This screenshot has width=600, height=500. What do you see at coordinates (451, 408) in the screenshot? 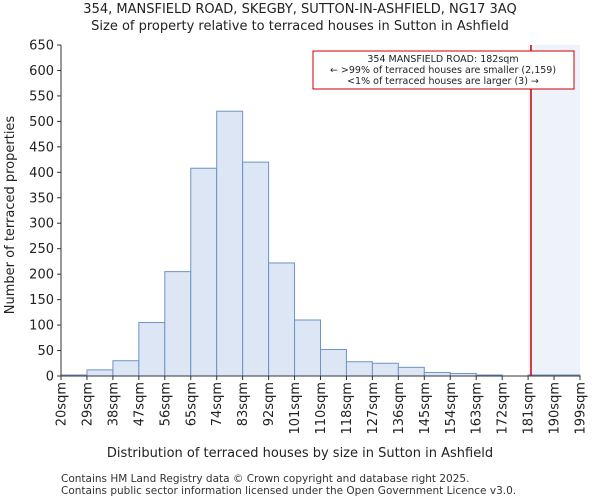
I see `x-tick-label: 154sqm` at bounding box center [451, 408].